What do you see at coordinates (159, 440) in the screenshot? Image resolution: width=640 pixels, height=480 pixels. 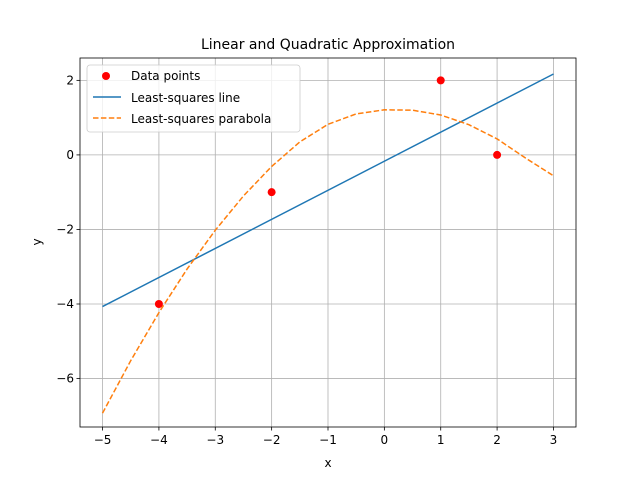 I see `x-tick-label: −4` at bounding box center [159, 440].